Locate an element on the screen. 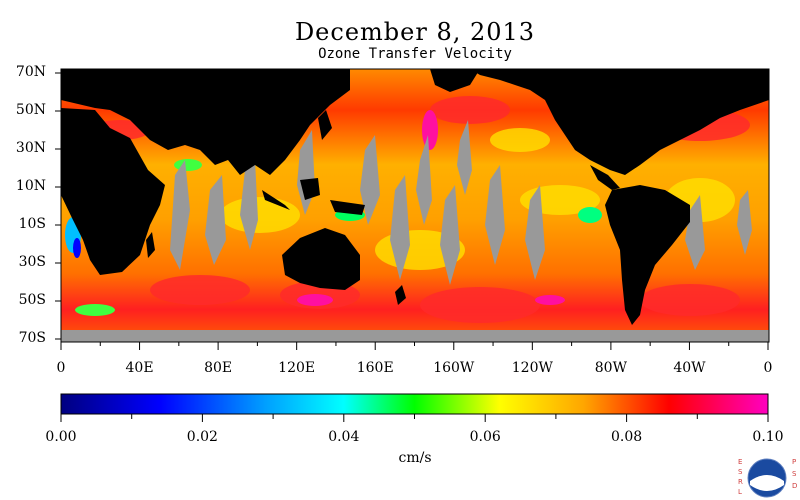  colorbar-label: 0.04 is located at coordinates (344, 437).